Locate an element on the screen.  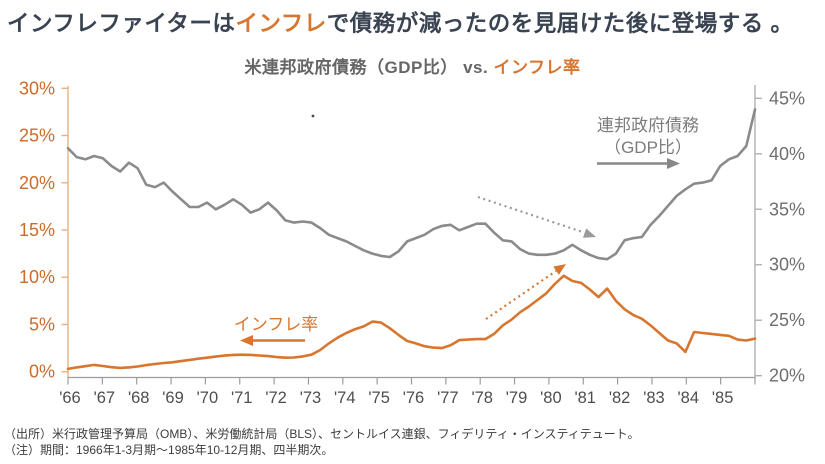
x-axis-tick-label: '77 is located at coordinates (448, 398).